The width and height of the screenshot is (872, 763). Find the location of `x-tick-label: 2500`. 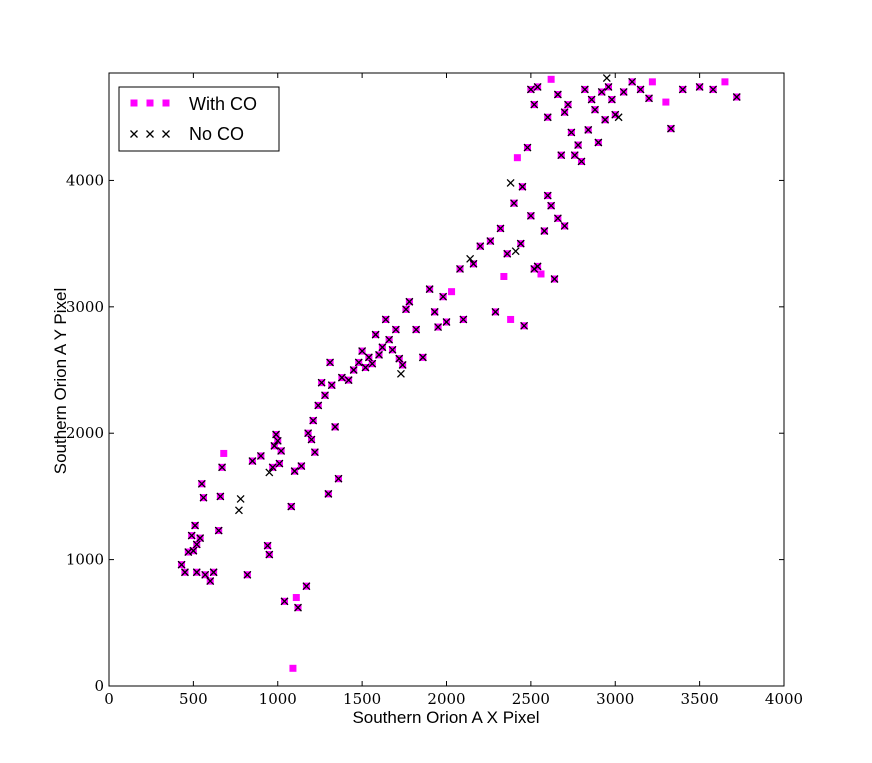

x-tick-label: 2500 is located at coordinates (531, 699).